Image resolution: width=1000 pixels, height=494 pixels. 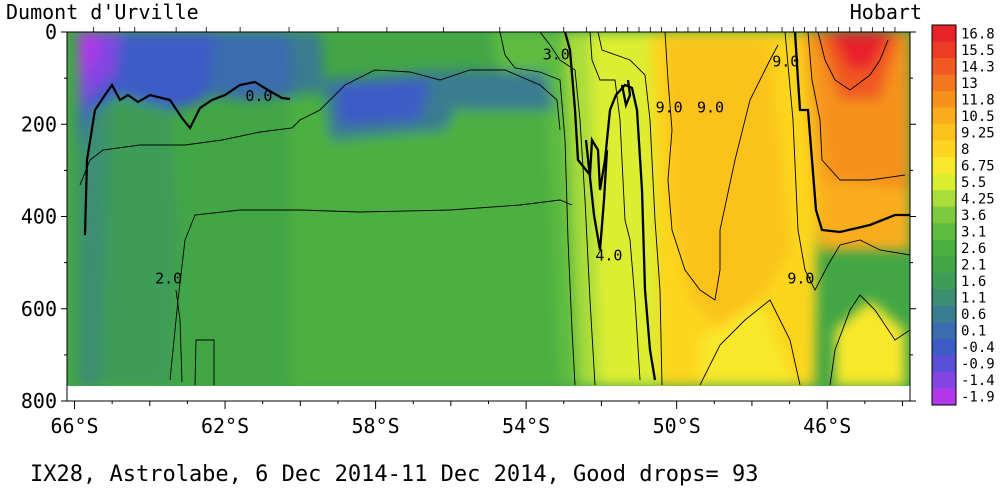 What do you see at coordinates (973, 266) in the screenshot?
I see `colorbar-label: 2.1` at bounding box center [973, 266].